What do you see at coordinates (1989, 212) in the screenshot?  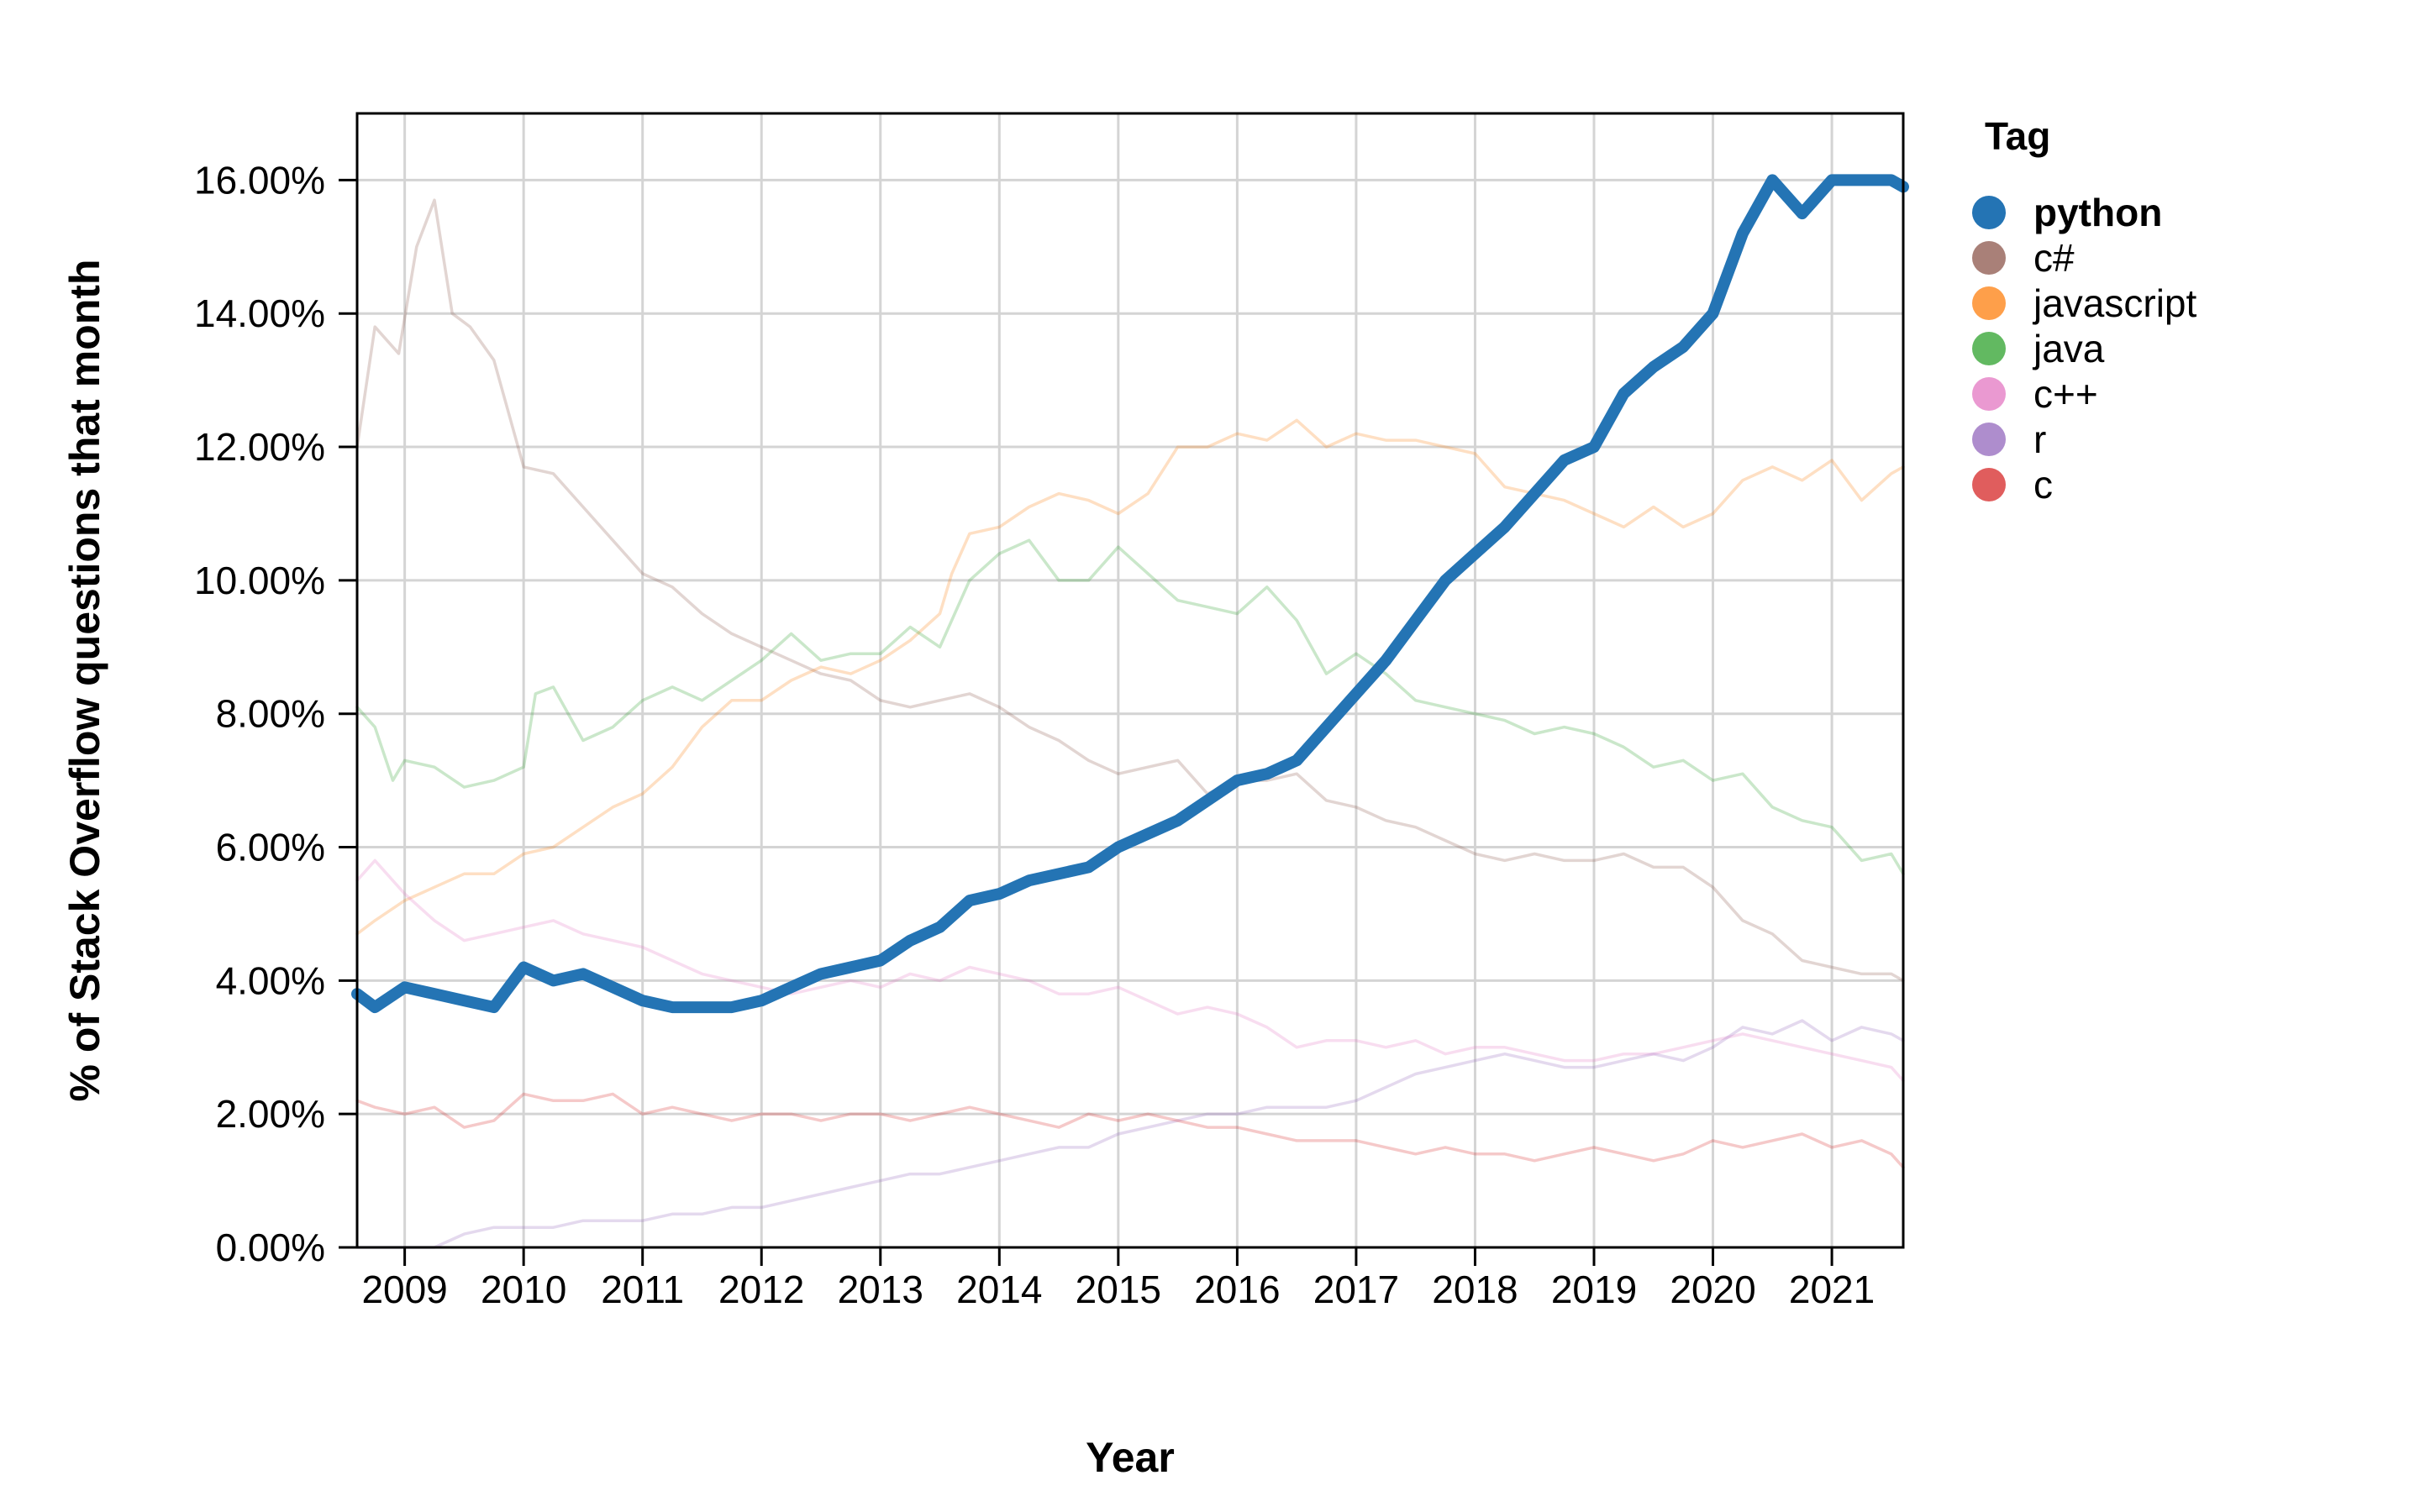 I see `legend-swatch-python` at bounding box center [1989, 212].